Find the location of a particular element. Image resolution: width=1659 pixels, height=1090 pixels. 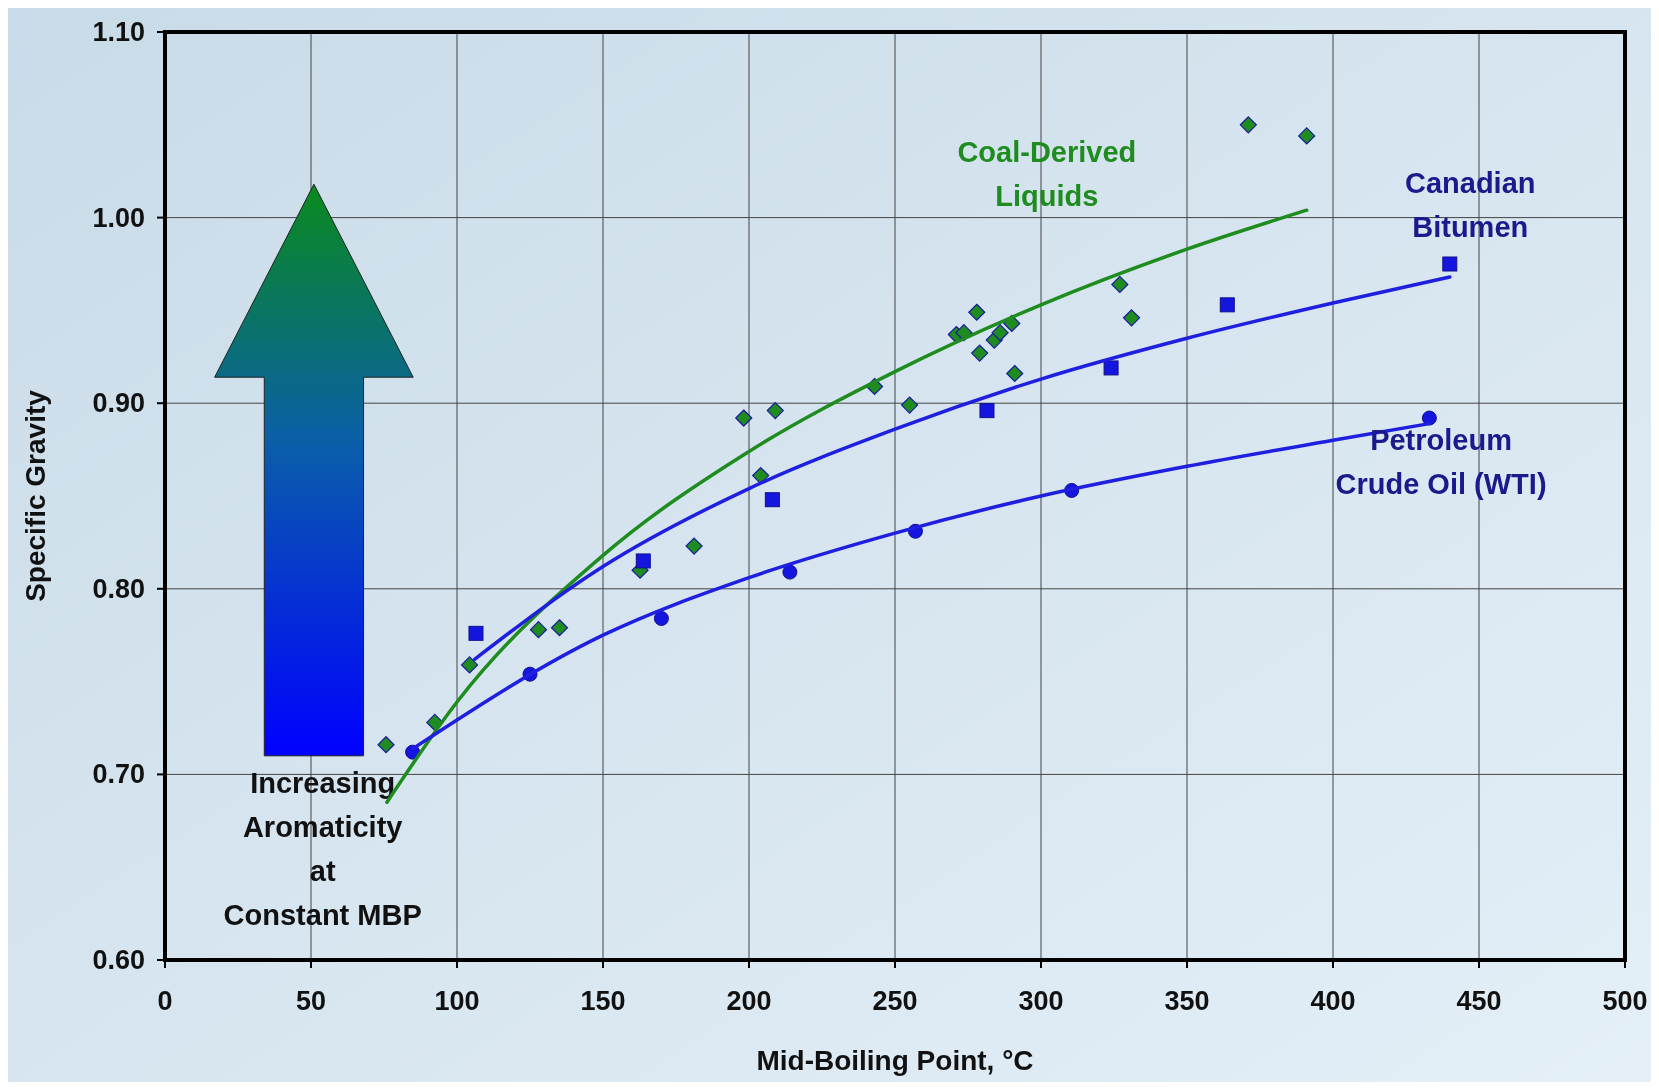

x-tick-label: 200 is located at coordinates (749, 1001).